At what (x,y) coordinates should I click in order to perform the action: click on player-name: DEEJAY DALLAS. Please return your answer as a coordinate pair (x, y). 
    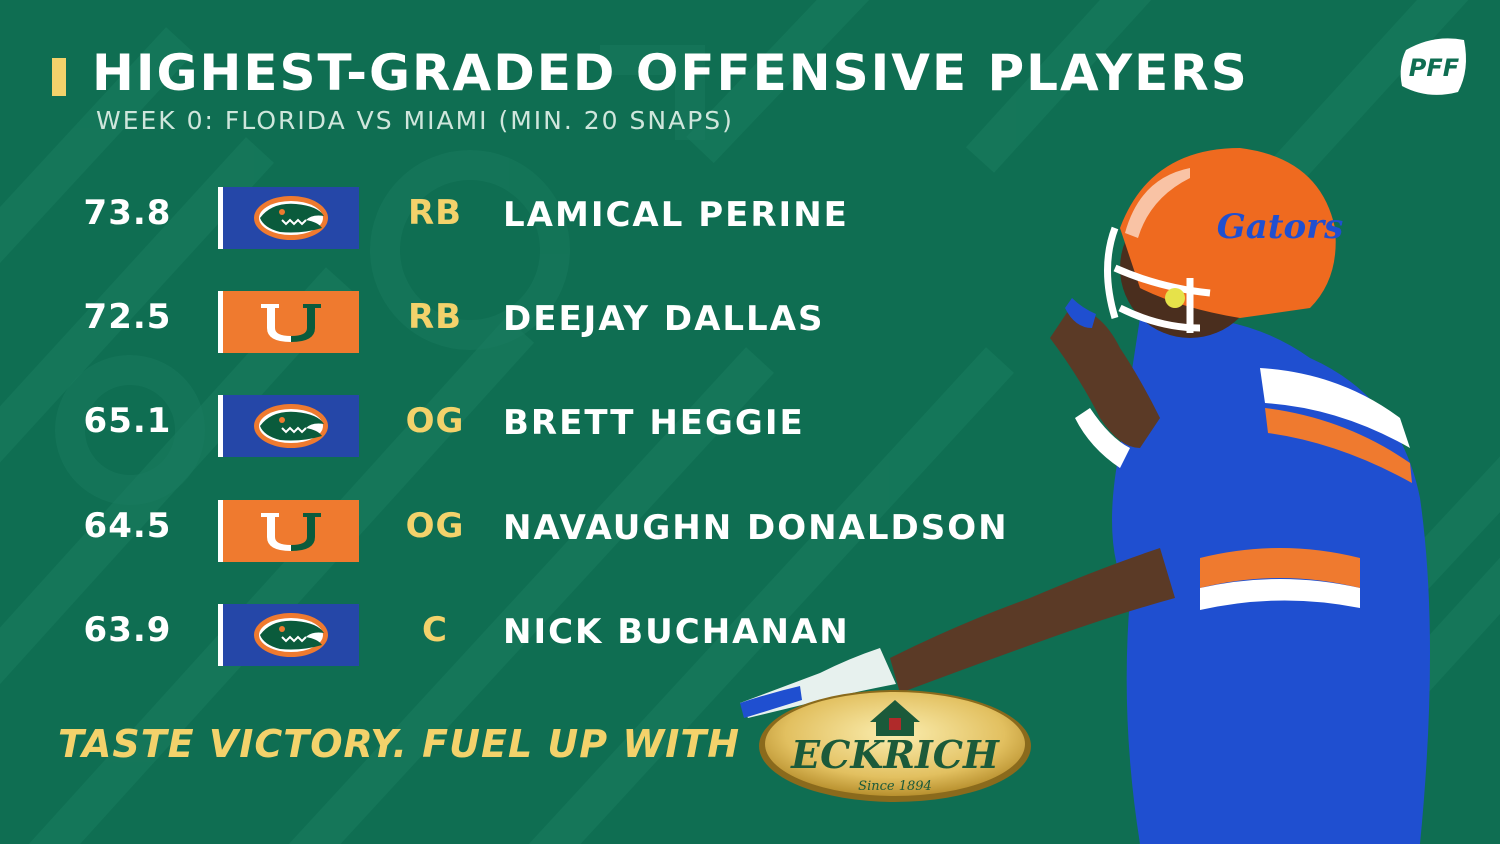
    Looking at the image, I should click on (664, 319).